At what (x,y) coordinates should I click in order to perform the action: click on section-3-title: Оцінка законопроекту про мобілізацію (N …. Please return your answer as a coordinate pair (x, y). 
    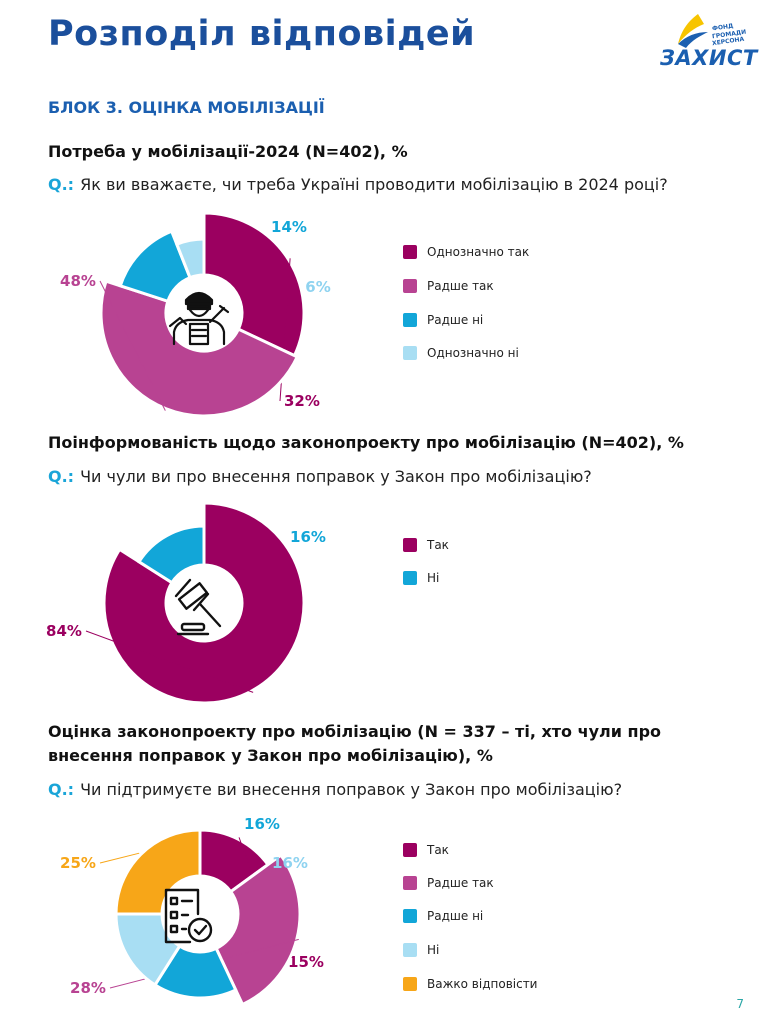
    Looking at the image, I should click on (354, 744).